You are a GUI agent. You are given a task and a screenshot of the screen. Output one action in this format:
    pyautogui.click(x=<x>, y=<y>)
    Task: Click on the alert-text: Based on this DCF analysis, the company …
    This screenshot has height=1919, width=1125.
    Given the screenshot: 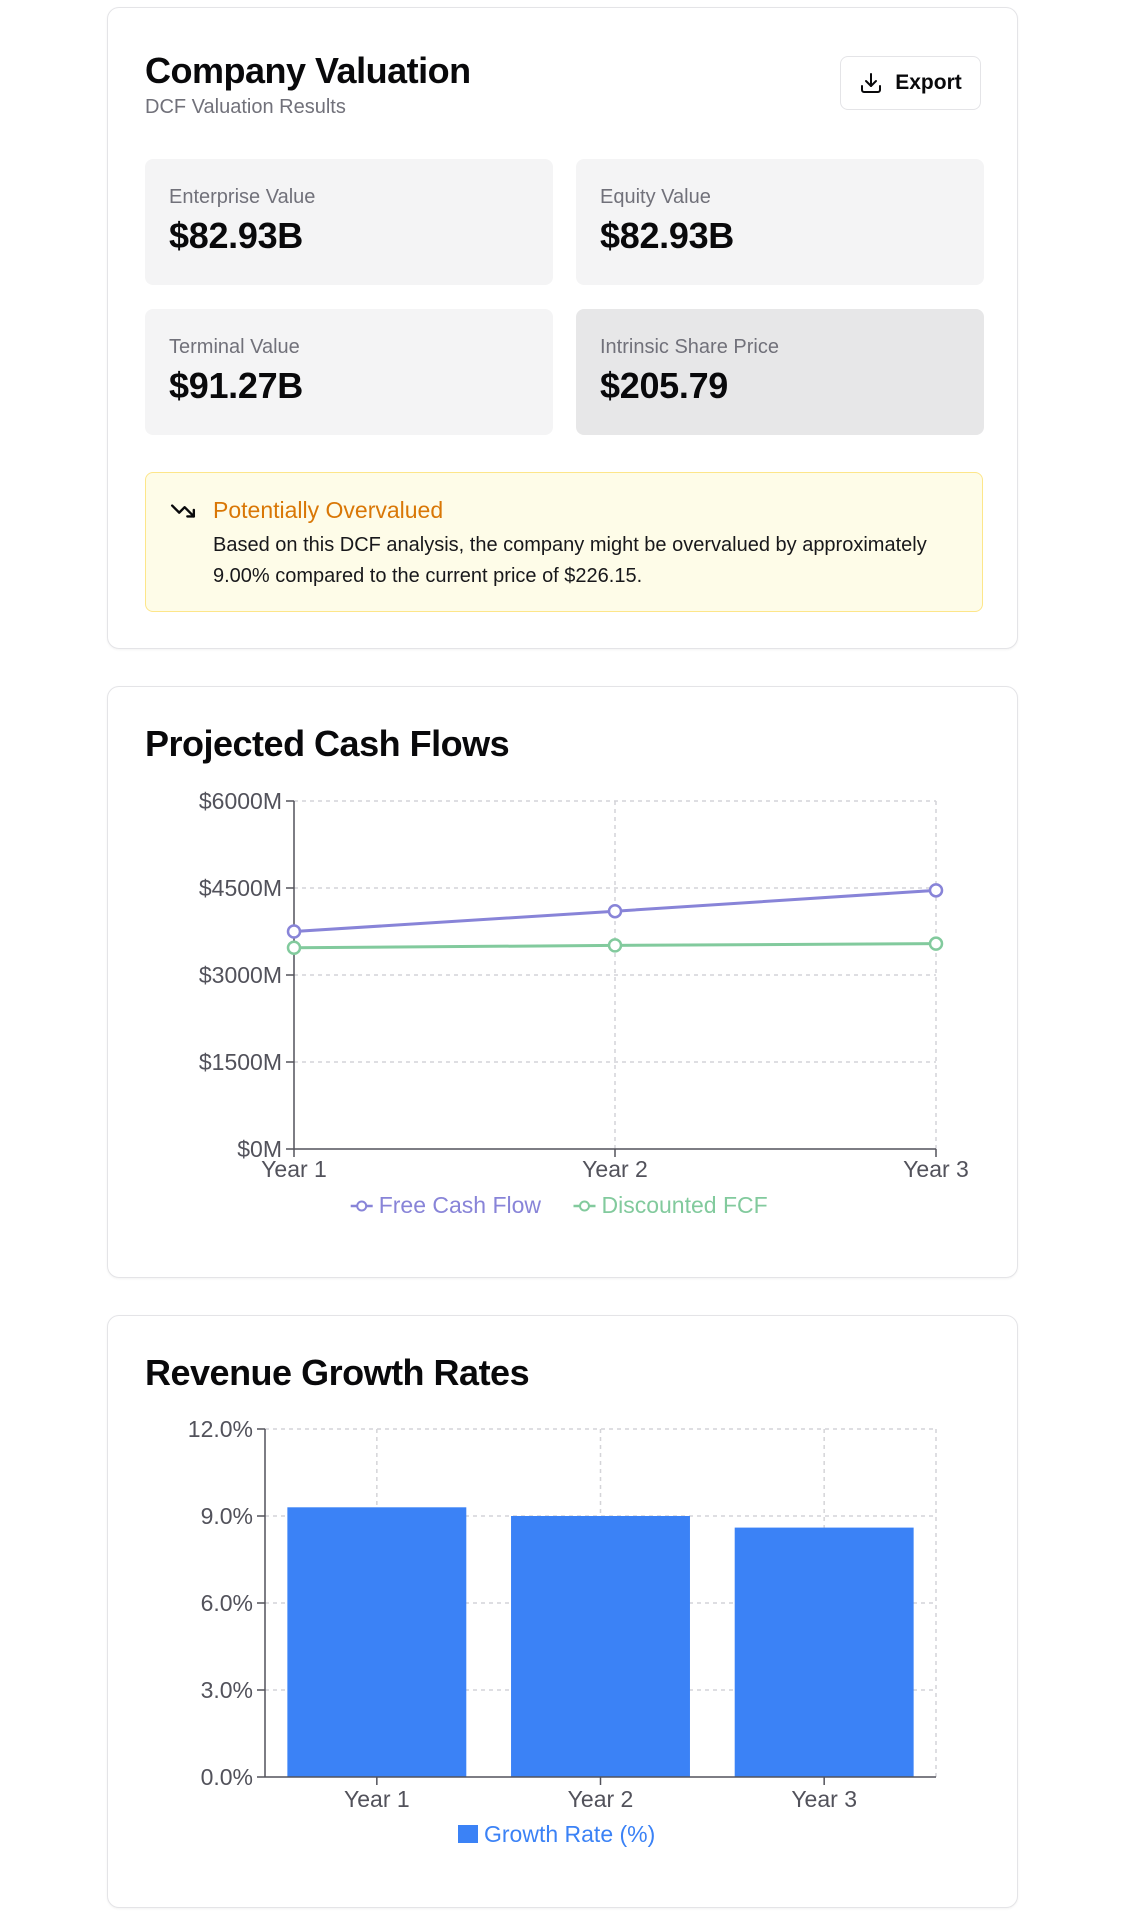 What is the action you would take?
    pyautogui.click(x=570, y=560)
    